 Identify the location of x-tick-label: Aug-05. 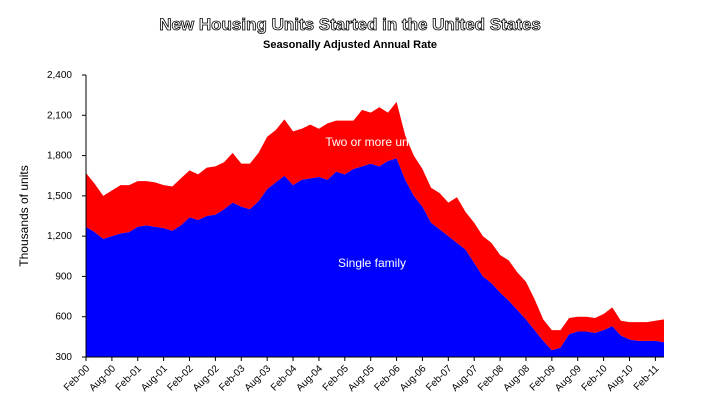
(361, 378).